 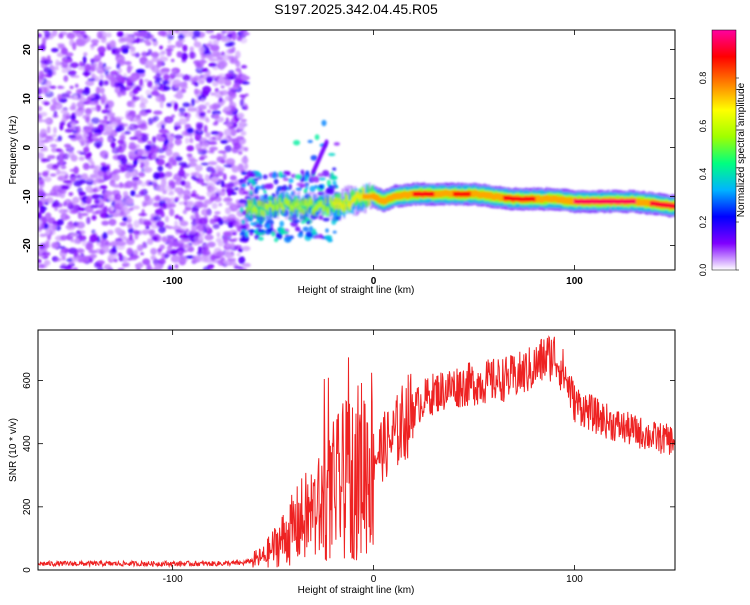 I want to click on colorbar-tick-label: 0.4, so click(x=703, y=174).